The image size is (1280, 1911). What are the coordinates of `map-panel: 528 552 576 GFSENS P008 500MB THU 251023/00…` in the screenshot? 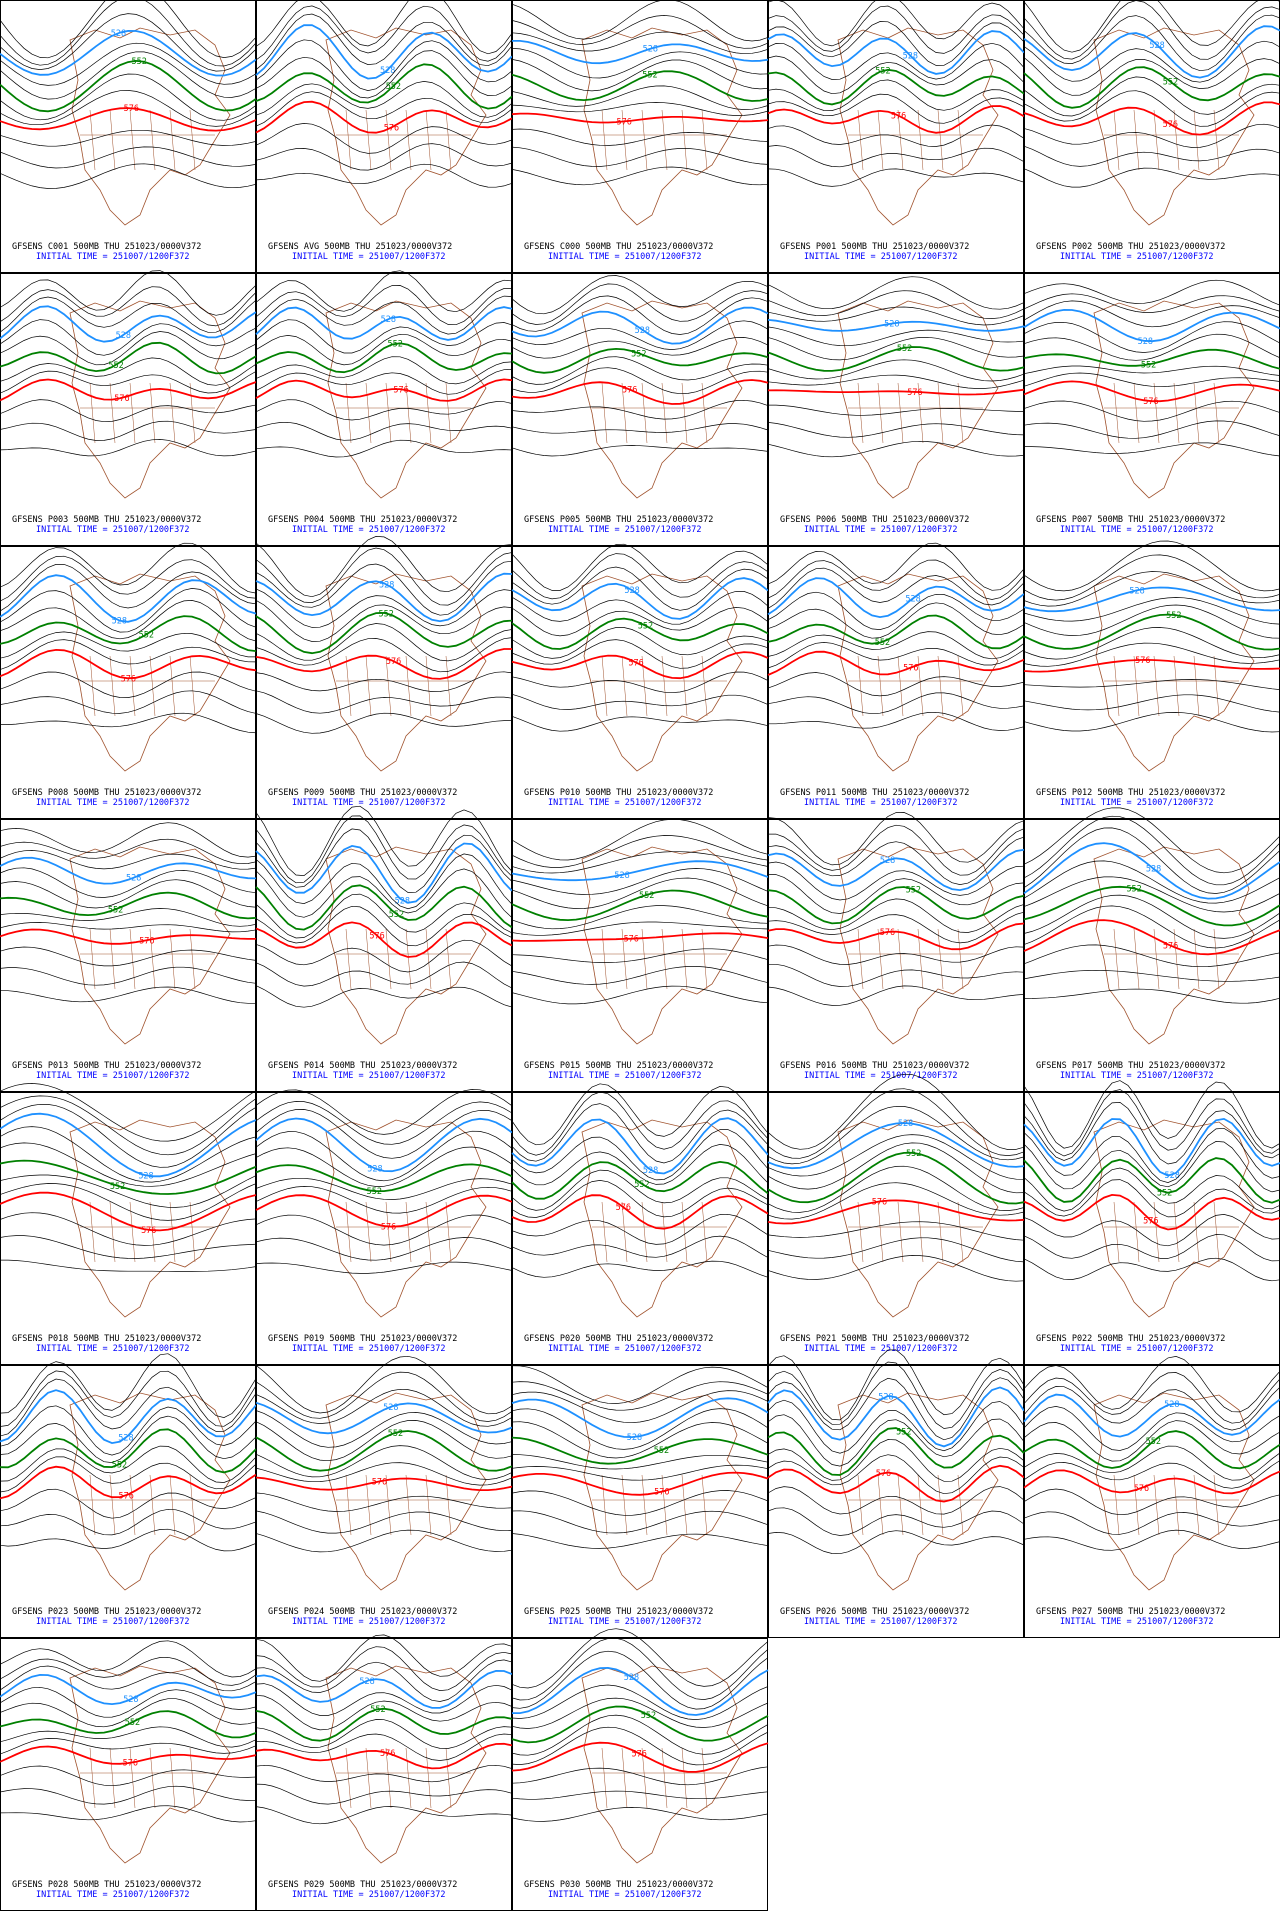 It's located at (128, 680).